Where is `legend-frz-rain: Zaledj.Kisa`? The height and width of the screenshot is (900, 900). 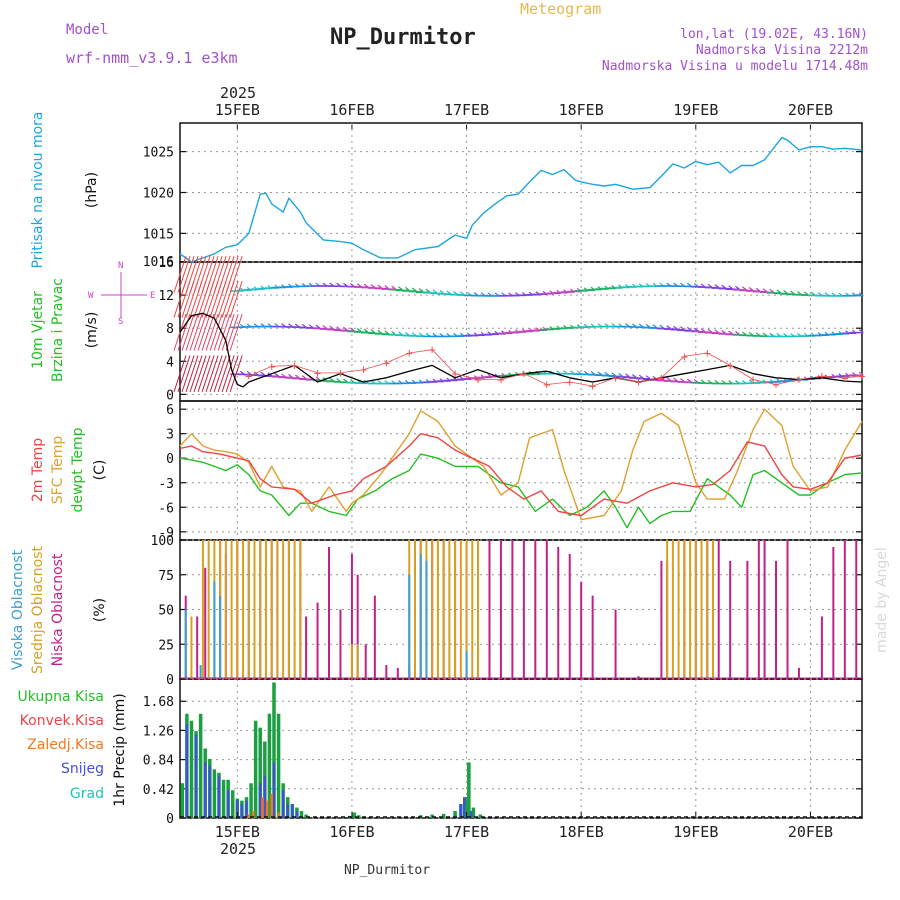
legend-frz-rain: Zaledj.Kisa is located at coordinates (65, 745).